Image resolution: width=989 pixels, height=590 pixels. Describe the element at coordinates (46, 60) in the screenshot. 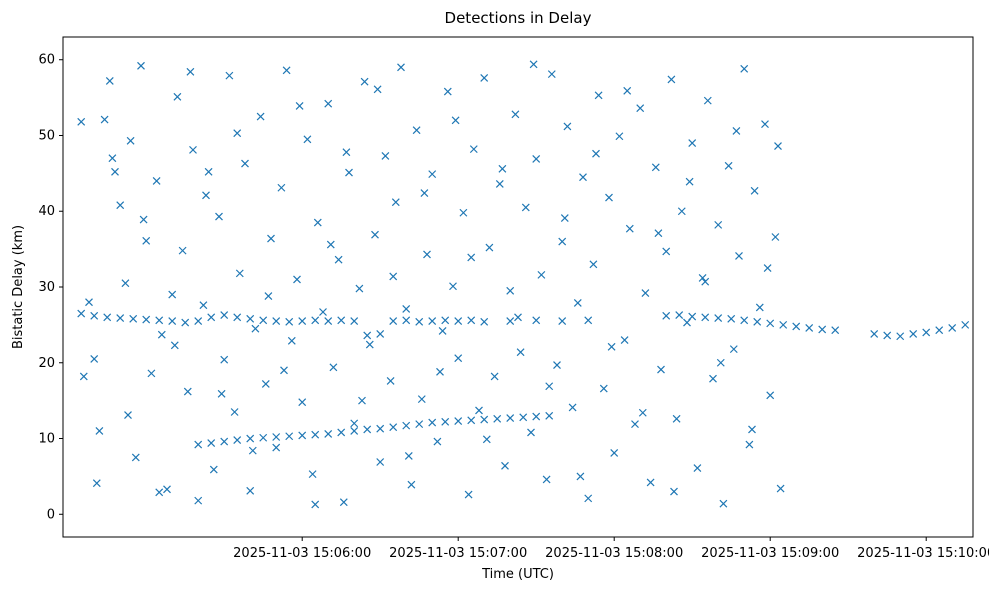

I see `y-tick-label: 60` at that location.